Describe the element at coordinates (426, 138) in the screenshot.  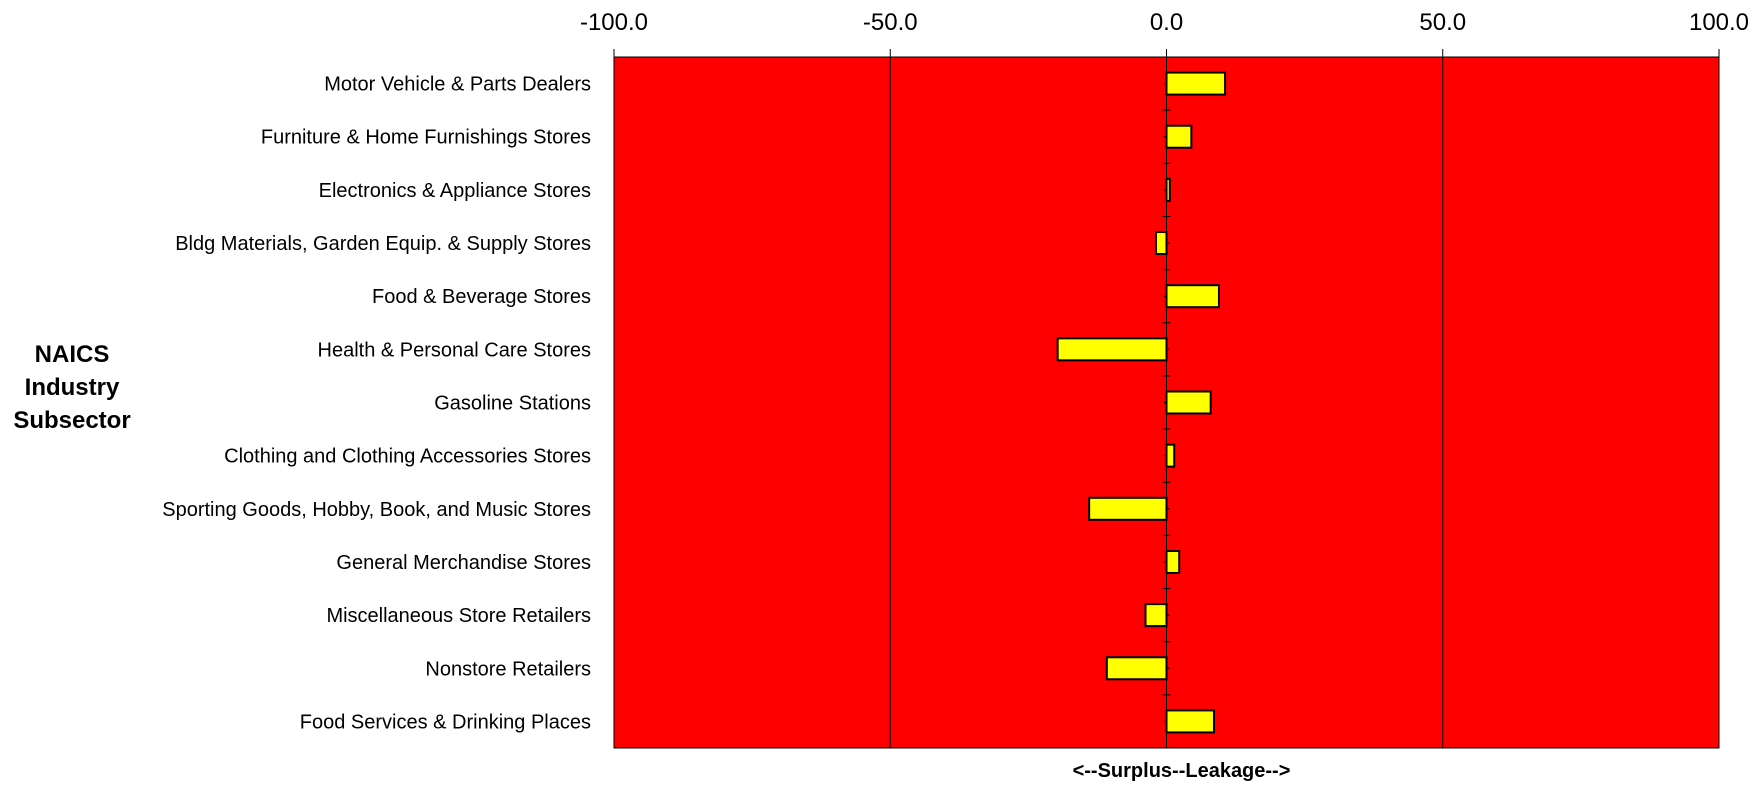
I see `category-label: Furniture & Home Furnishings Stores` at that location.